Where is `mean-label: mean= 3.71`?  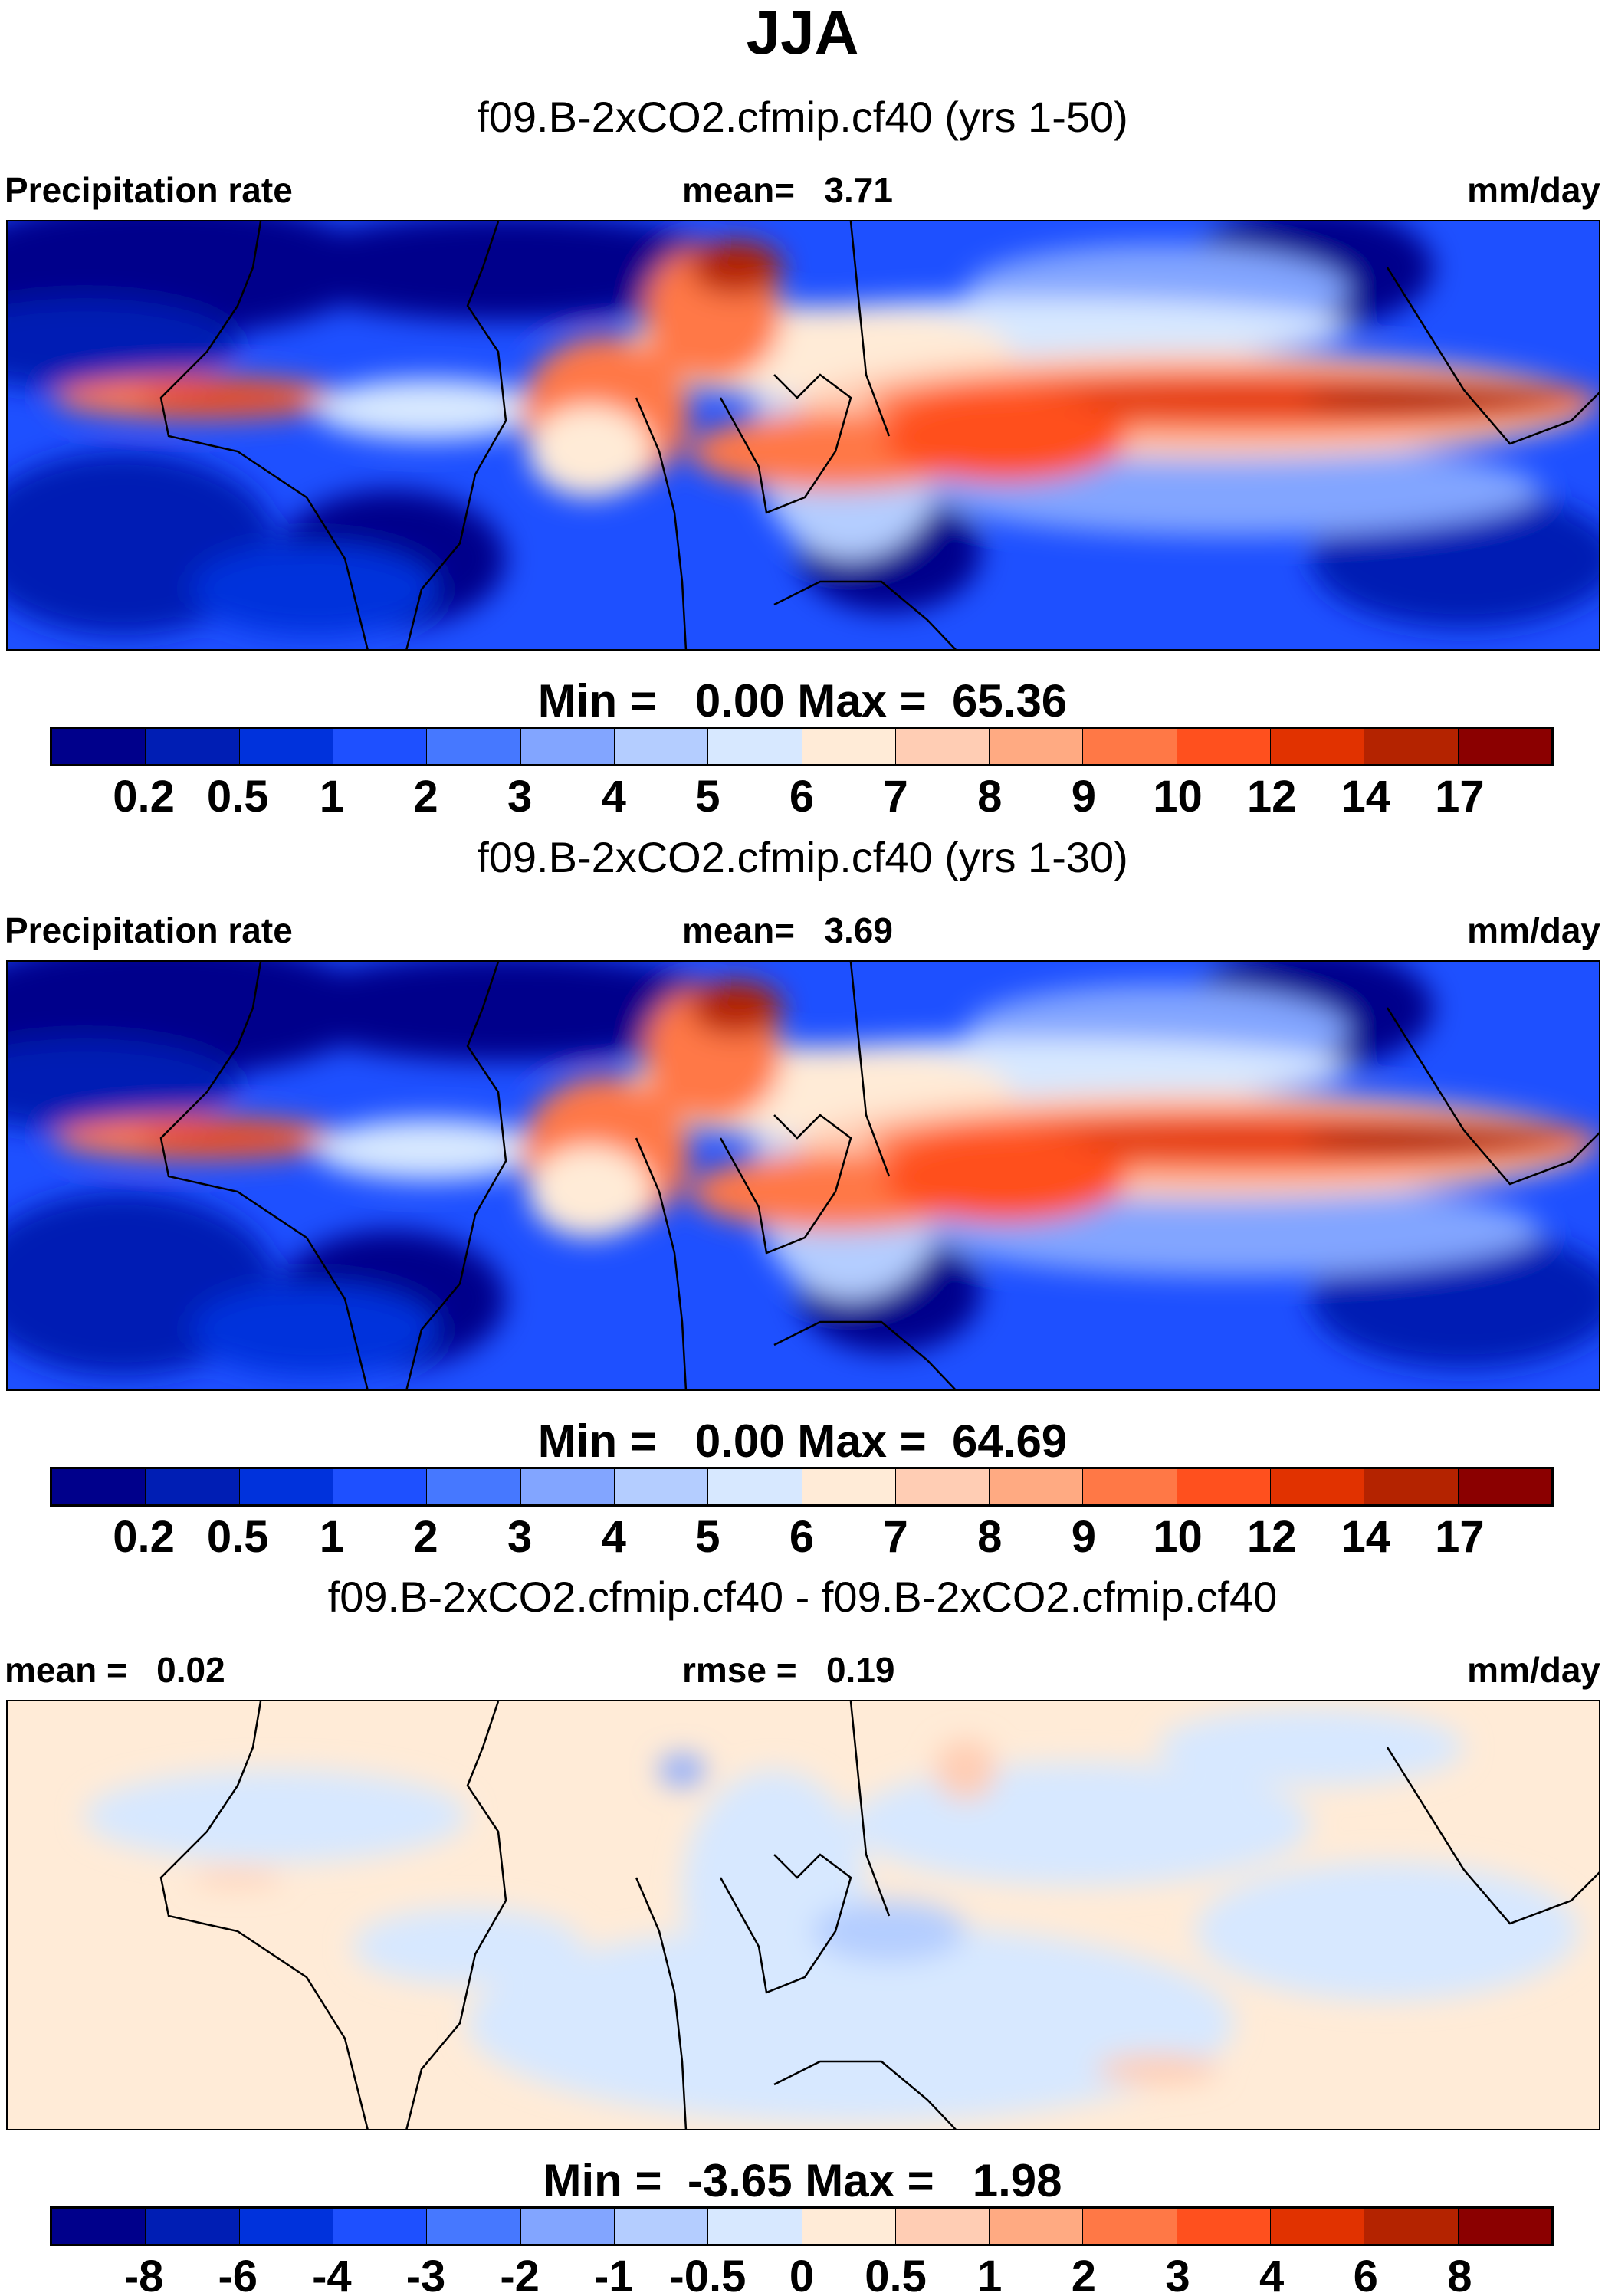
mean-label: mean= 3.71 is located at coordinates (788, 190).